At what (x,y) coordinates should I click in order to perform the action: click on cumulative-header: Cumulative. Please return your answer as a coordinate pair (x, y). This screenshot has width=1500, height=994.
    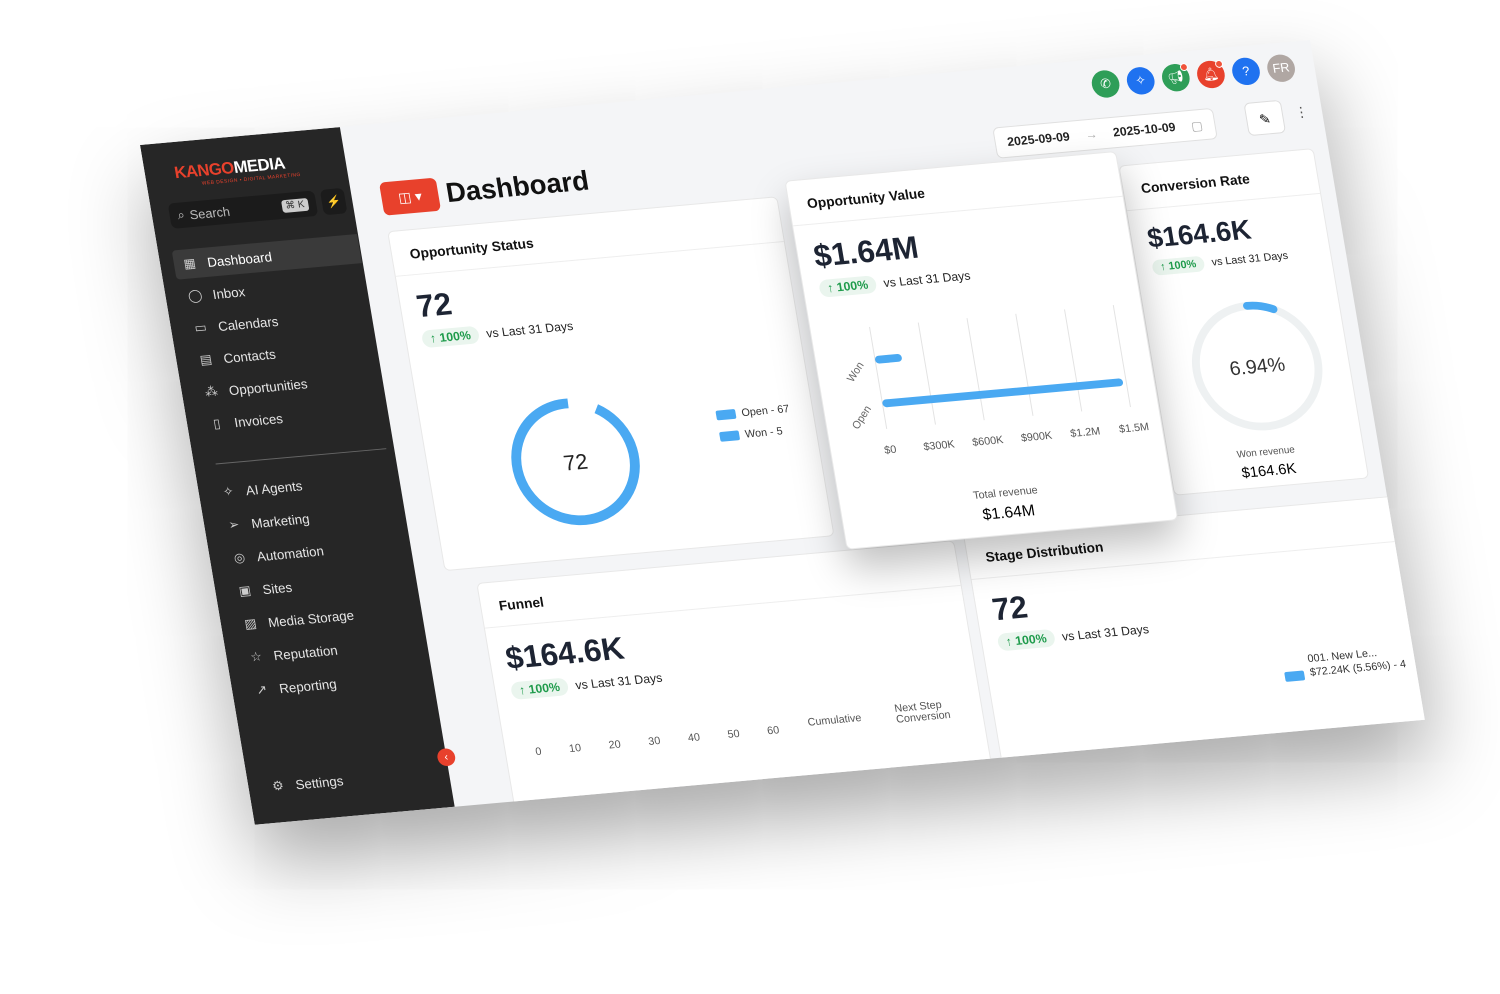
    Looking at the image, I should click on (834, 720).